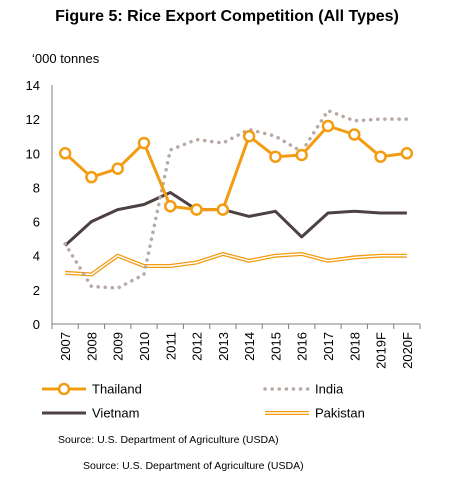 The image size is (454, 482). I want to click on y-tick-label: 4, so click(36, 256).